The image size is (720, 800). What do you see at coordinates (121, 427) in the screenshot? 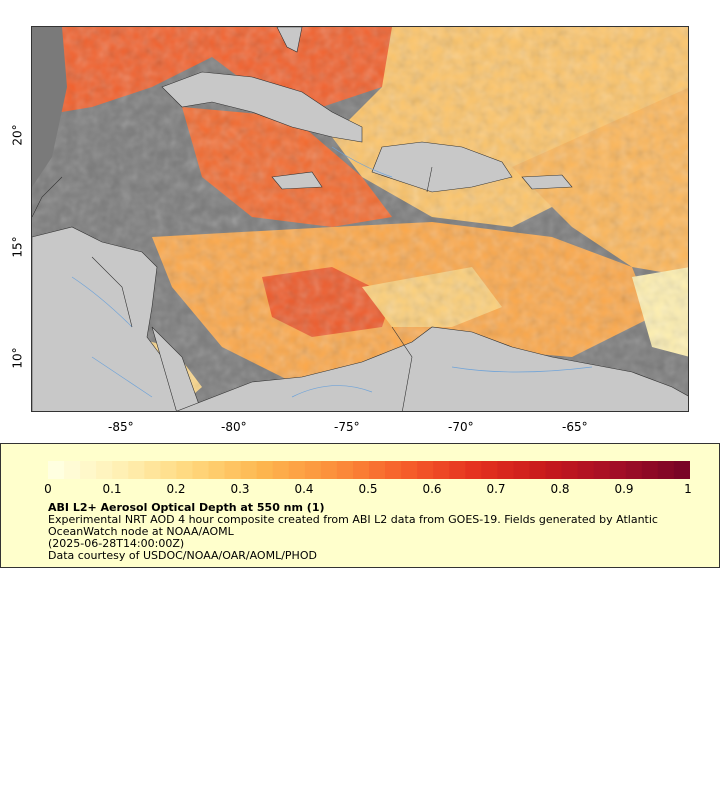
I see `lon-tick-1: -85°` at bounding box center [121, 427].